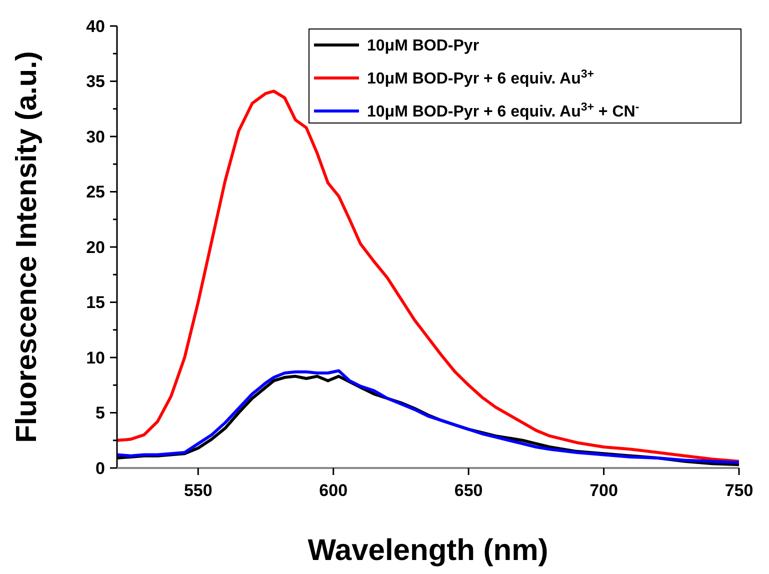 This screenshot has width=769, height=574. Describe the element at coordinates (468, 490) in the screenshot. I see `x-tick-label: 650` at that location.